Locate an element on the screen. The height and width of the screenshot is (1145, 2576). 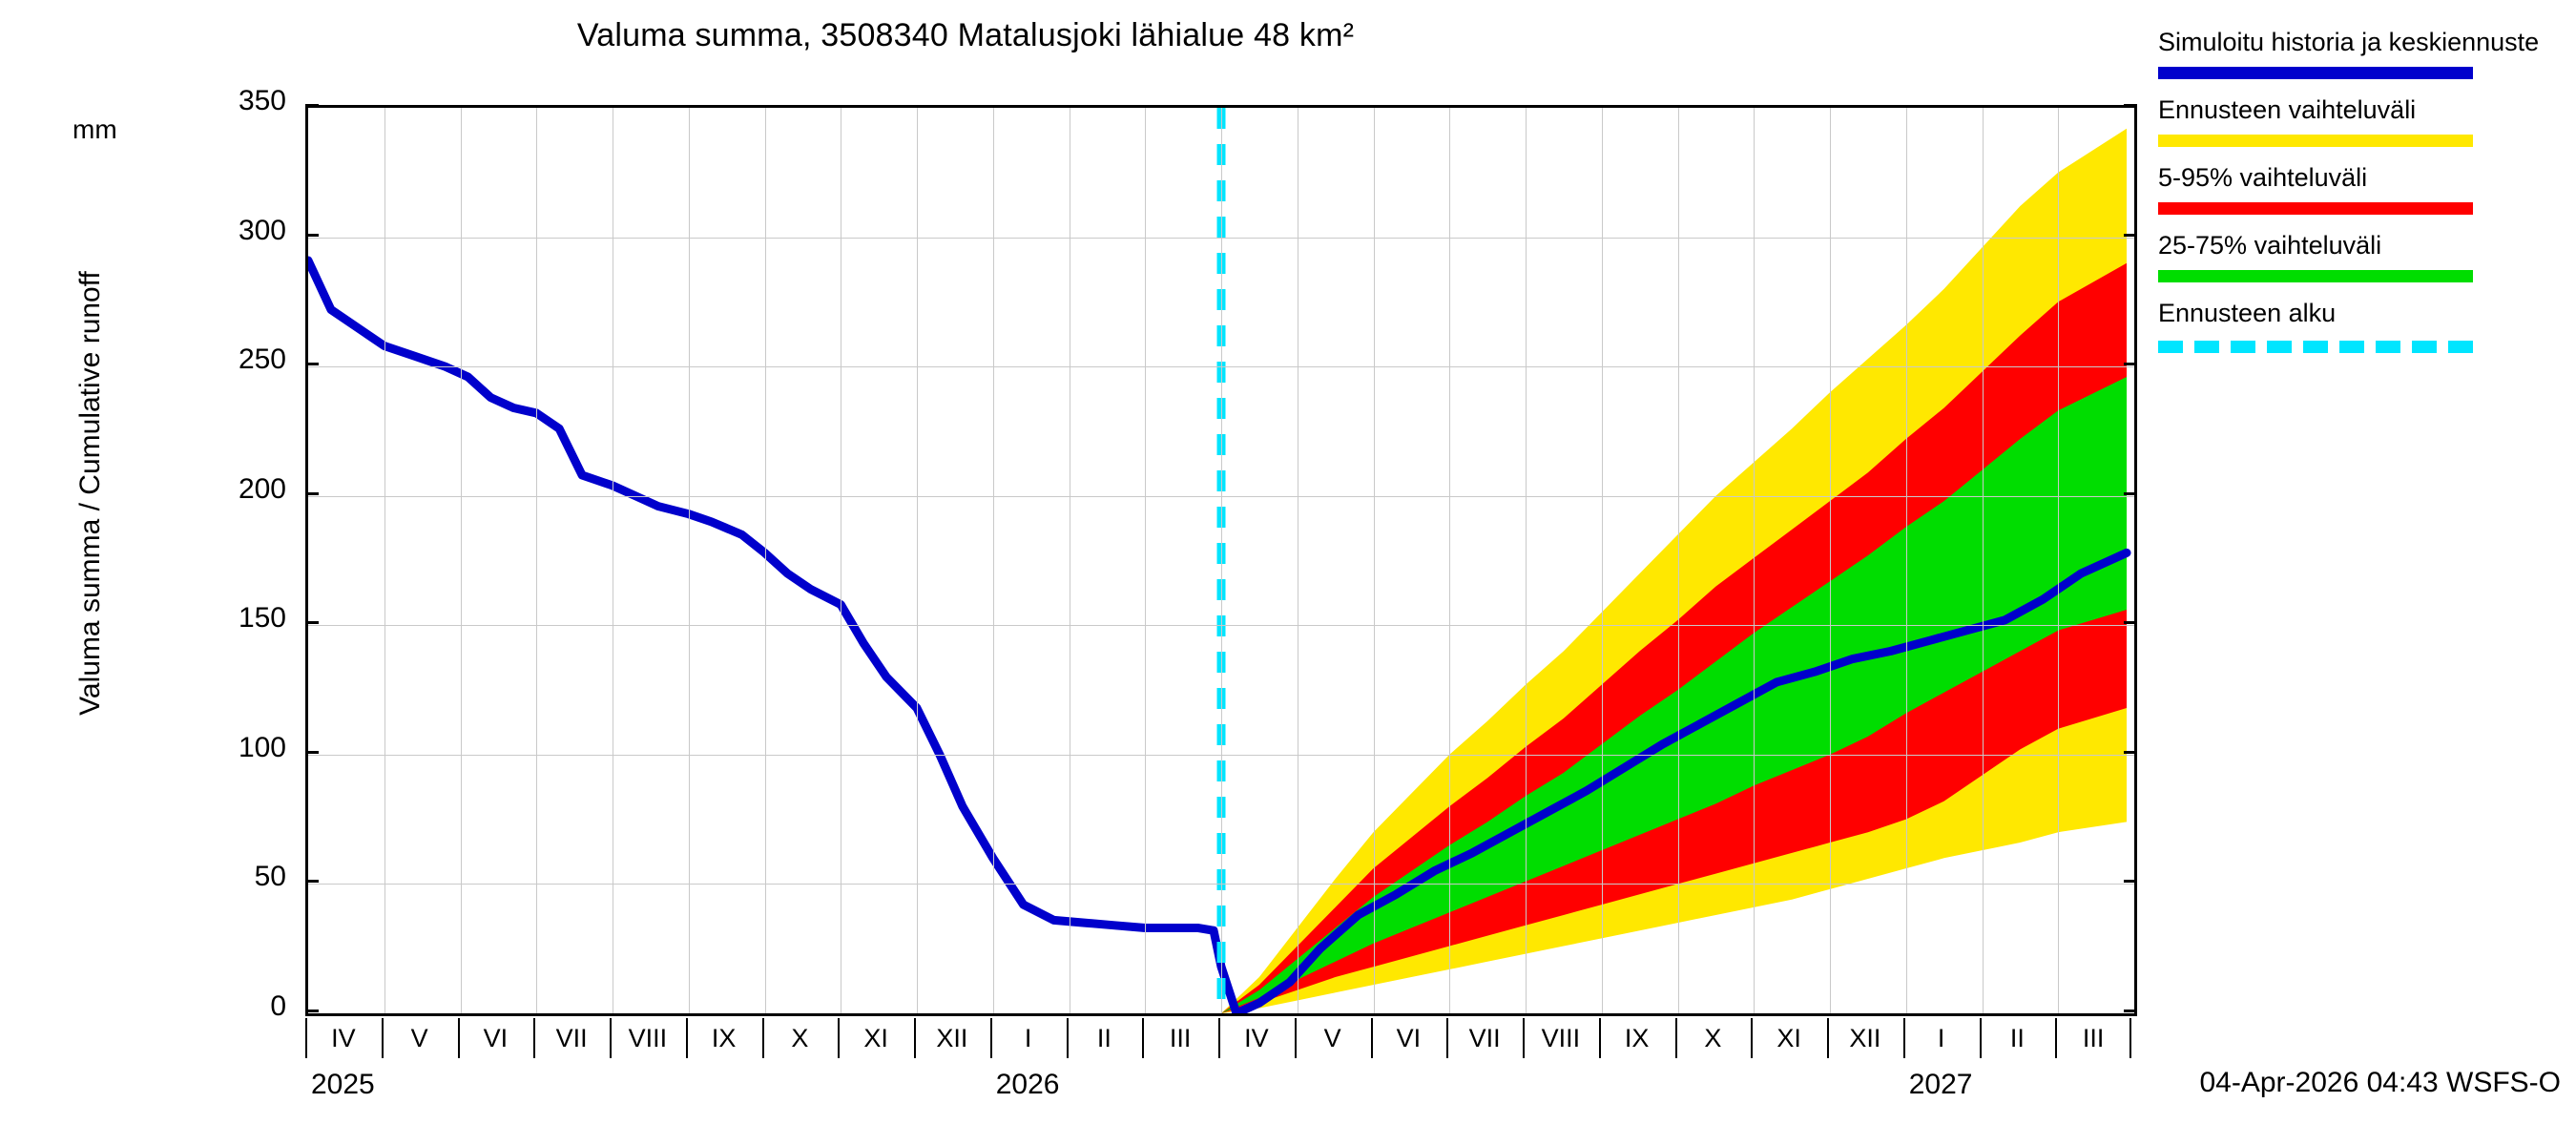
month-tick-label: I is located at coordinates (1028, 1038).